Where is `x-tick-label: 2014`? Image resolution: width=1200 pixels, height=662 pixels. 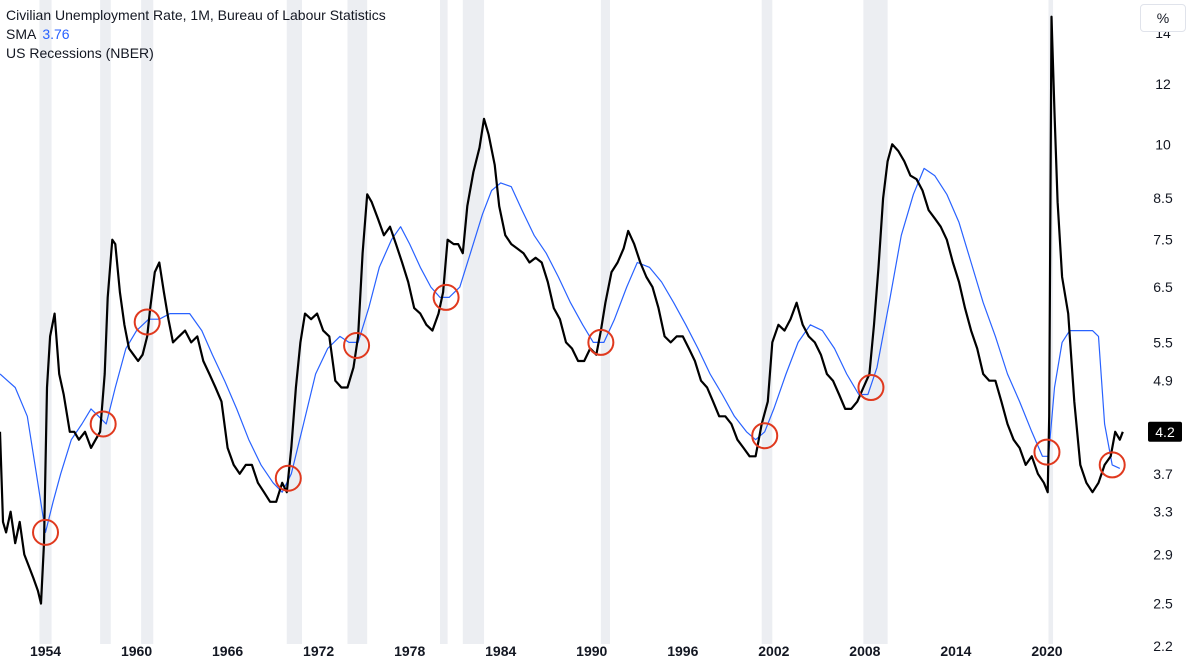 x-tick-label: 2014 is located at coordinates (955, 651).